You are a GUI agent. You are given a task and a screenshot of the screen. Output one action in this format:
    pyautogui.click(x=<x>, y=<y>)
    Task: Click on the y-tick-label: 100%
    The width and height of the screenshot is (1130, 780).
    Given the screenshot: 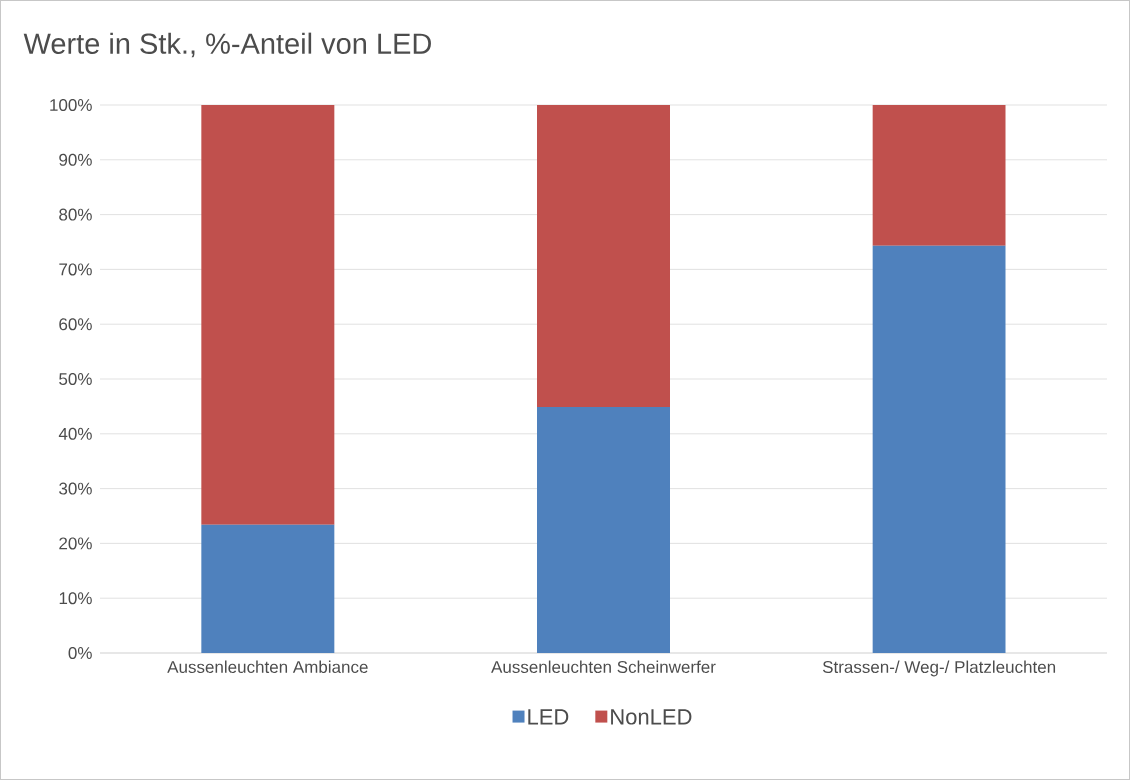 What is the action you would take?
    pyautogui.click(x=71, y=105)
    